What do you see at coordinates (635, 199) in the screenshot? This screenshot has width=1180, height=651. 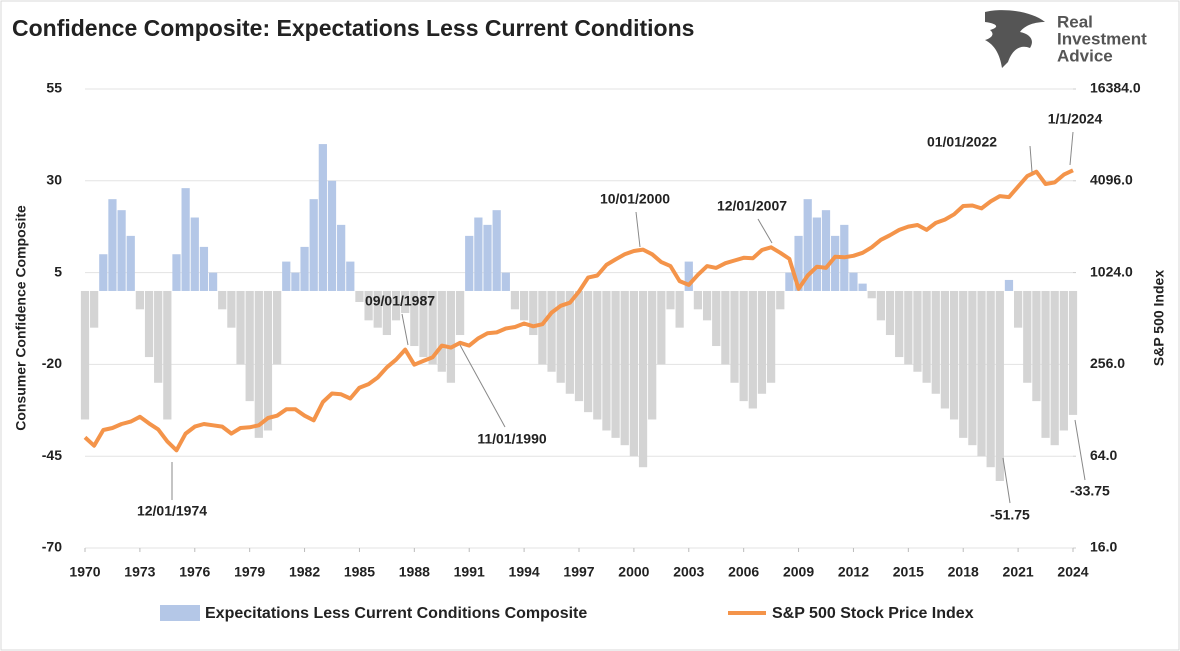 I see `annotation: 10/01/2000` at bounding box center [635, 199].